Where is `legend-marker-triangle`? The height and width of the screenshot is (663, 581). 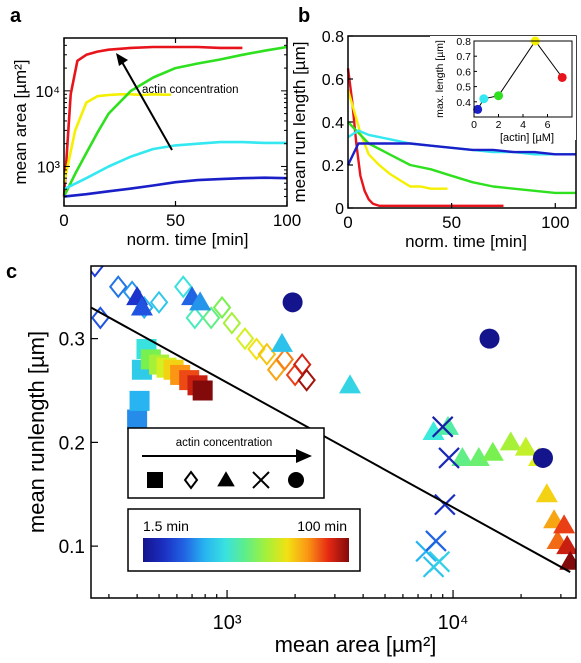 legend-marker-triangle is located at coordinates (226, 479).